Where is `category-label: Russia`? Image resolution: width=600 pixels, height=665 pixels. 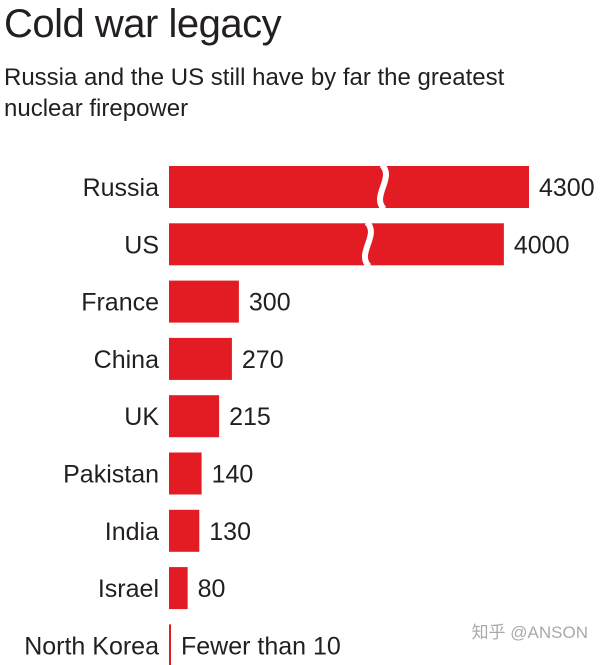
category-label: Russia is located at coordinates (121, 188).